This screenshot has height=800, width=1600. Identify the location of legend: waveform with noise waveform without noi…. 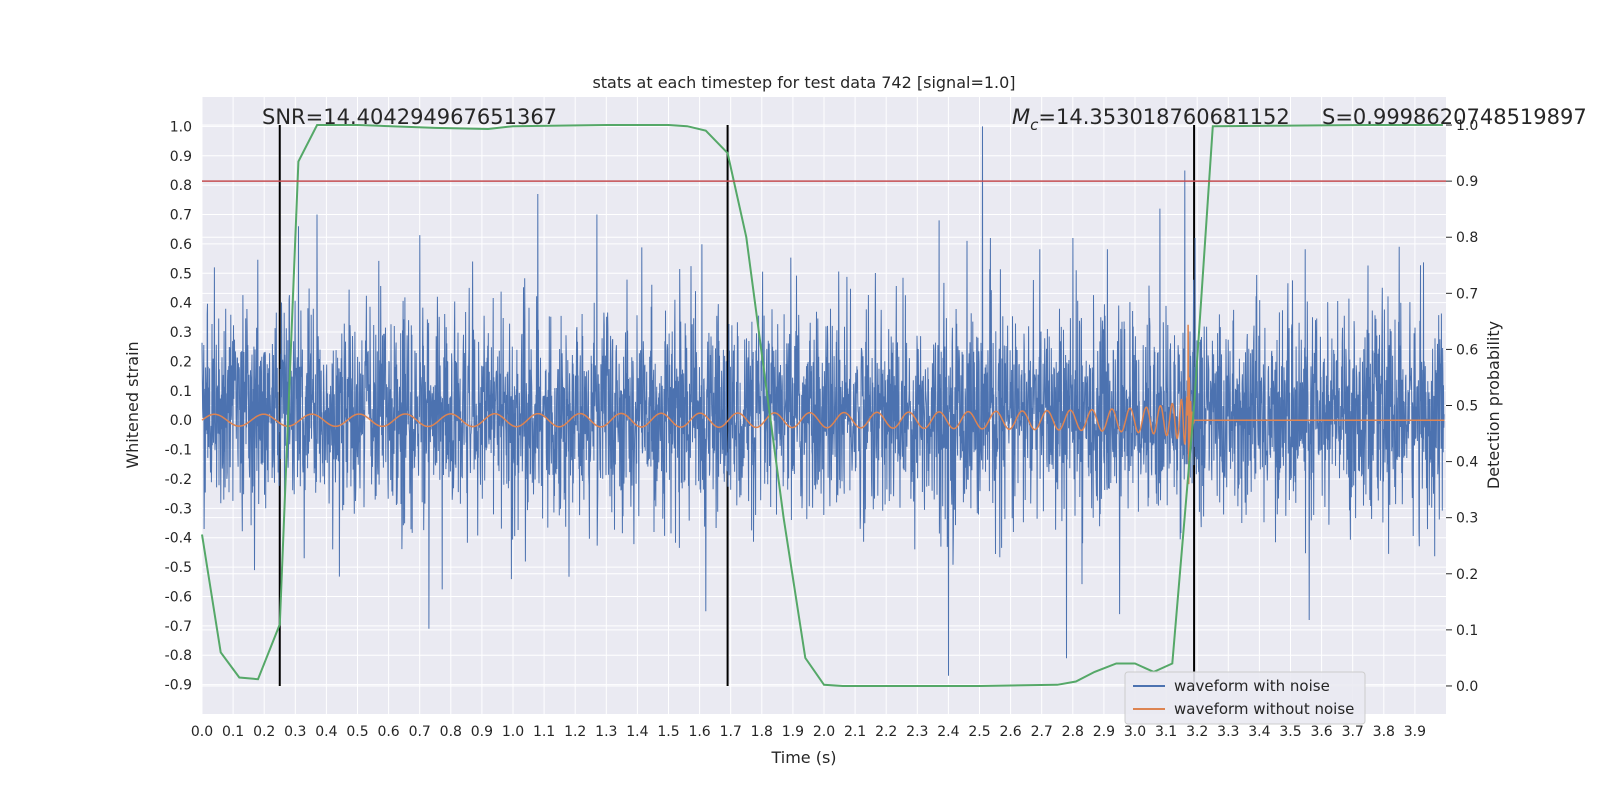
(1245, 698).